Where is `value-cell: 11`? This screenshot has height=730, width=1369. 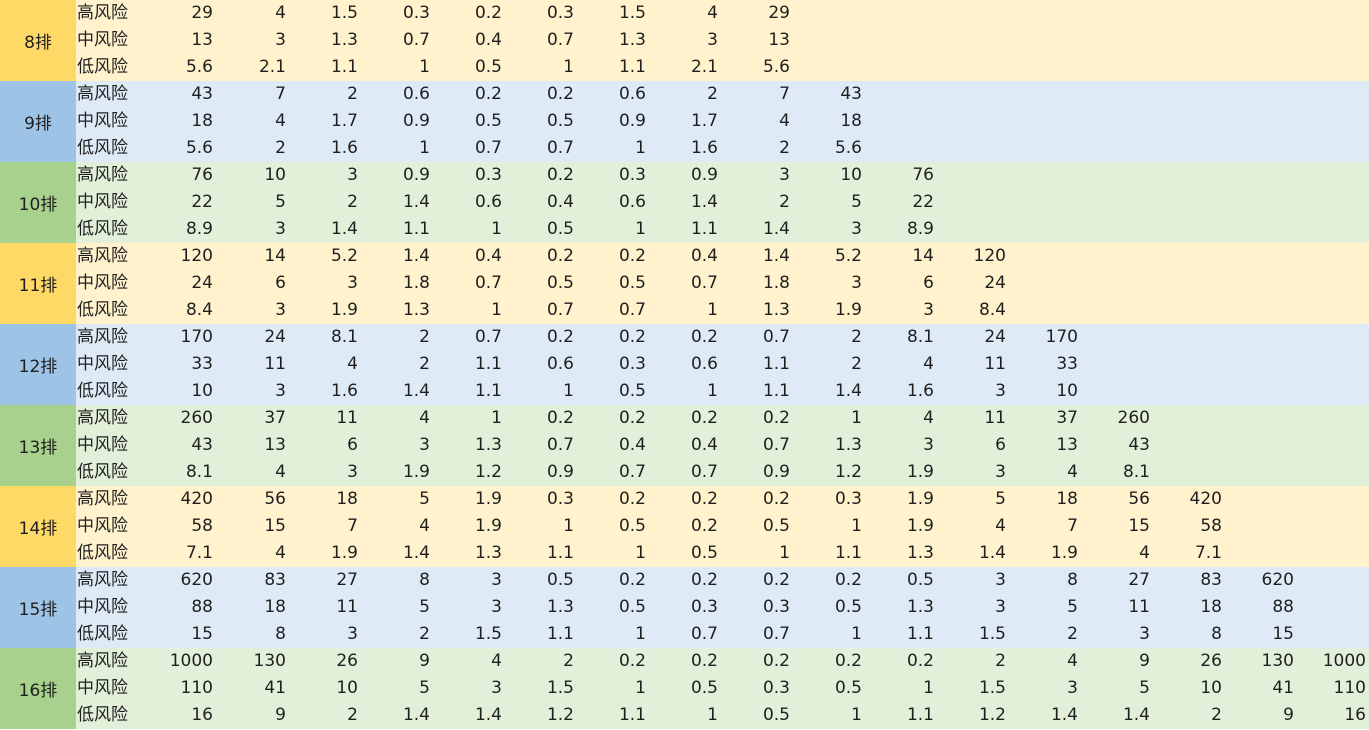 value-cell: 11 is located at coordinates (347, 607).